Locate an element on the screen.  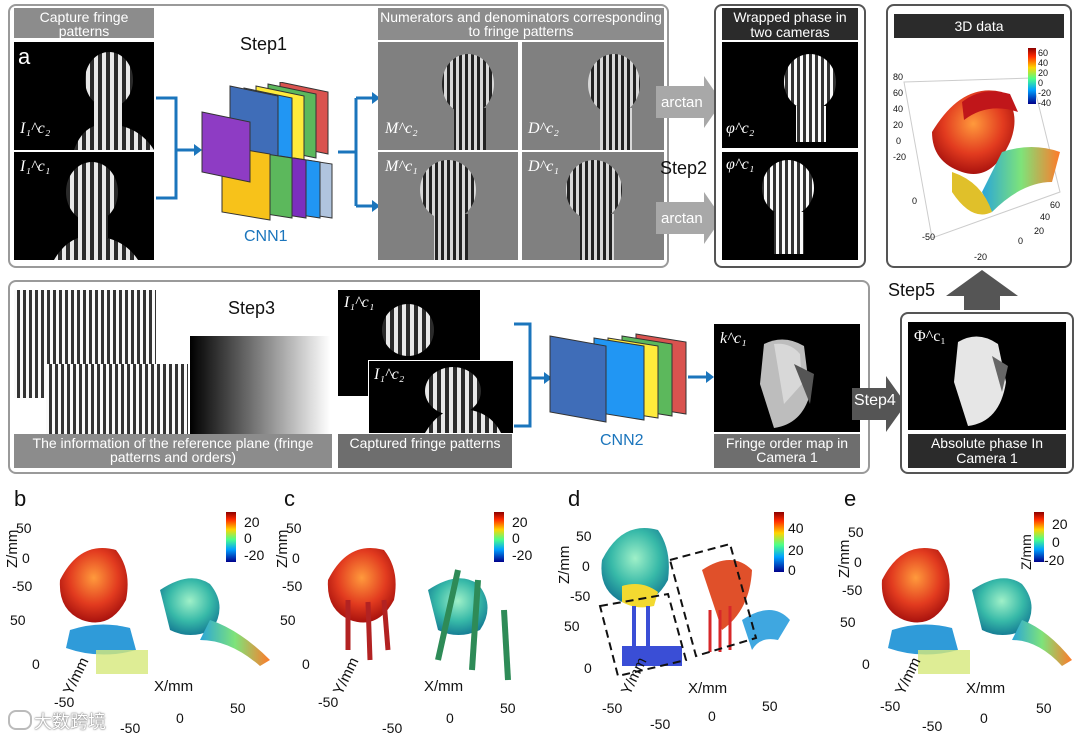
d-cbar-tick-0: 40 is located at coordinates (796, 528).